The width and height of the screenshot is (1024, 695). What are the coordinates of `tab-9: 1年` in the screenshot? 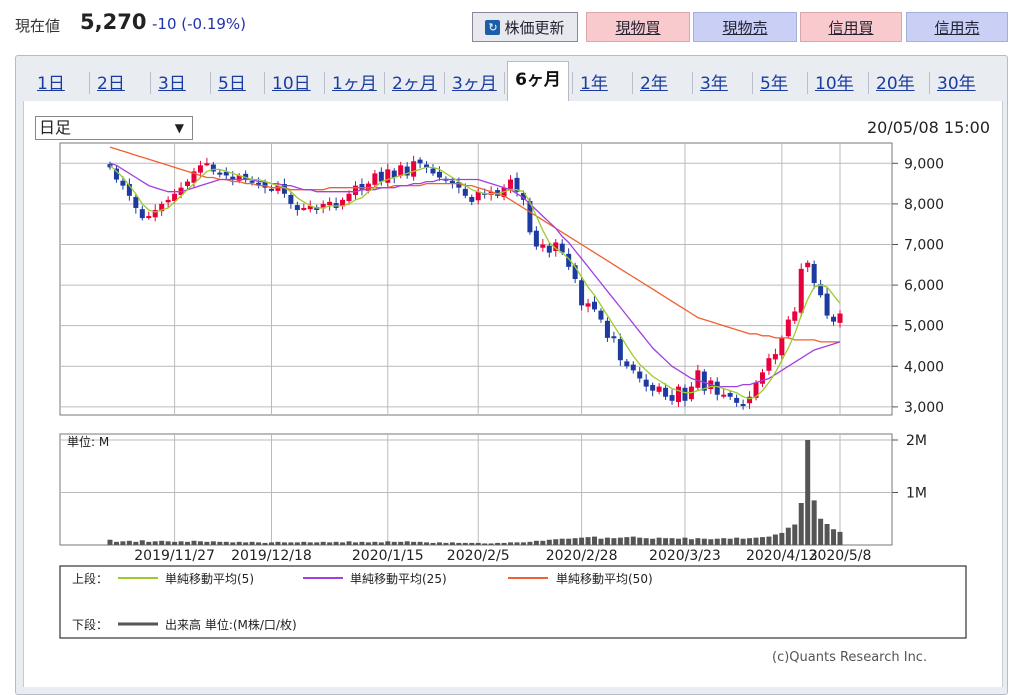 It's located at (594, 84).